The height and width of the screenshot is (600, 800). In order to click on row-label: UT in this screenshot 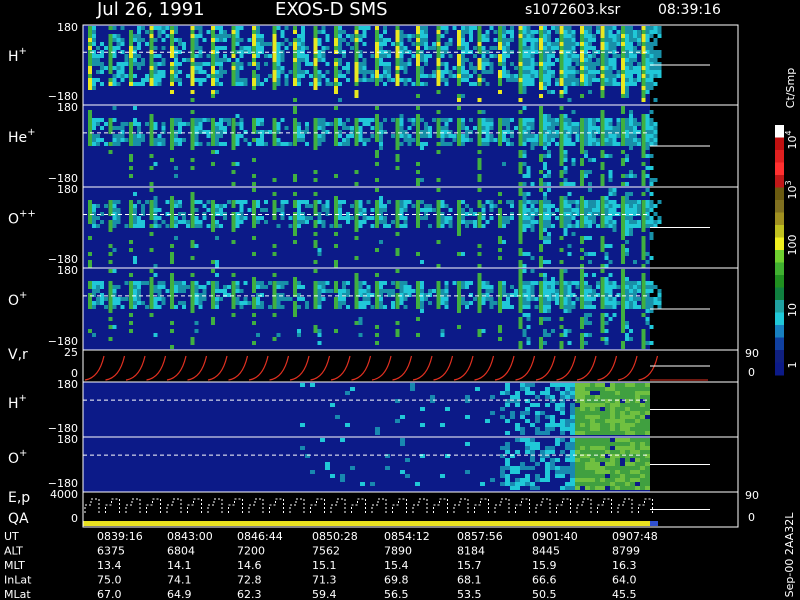, I will do `click(11, 536)`.